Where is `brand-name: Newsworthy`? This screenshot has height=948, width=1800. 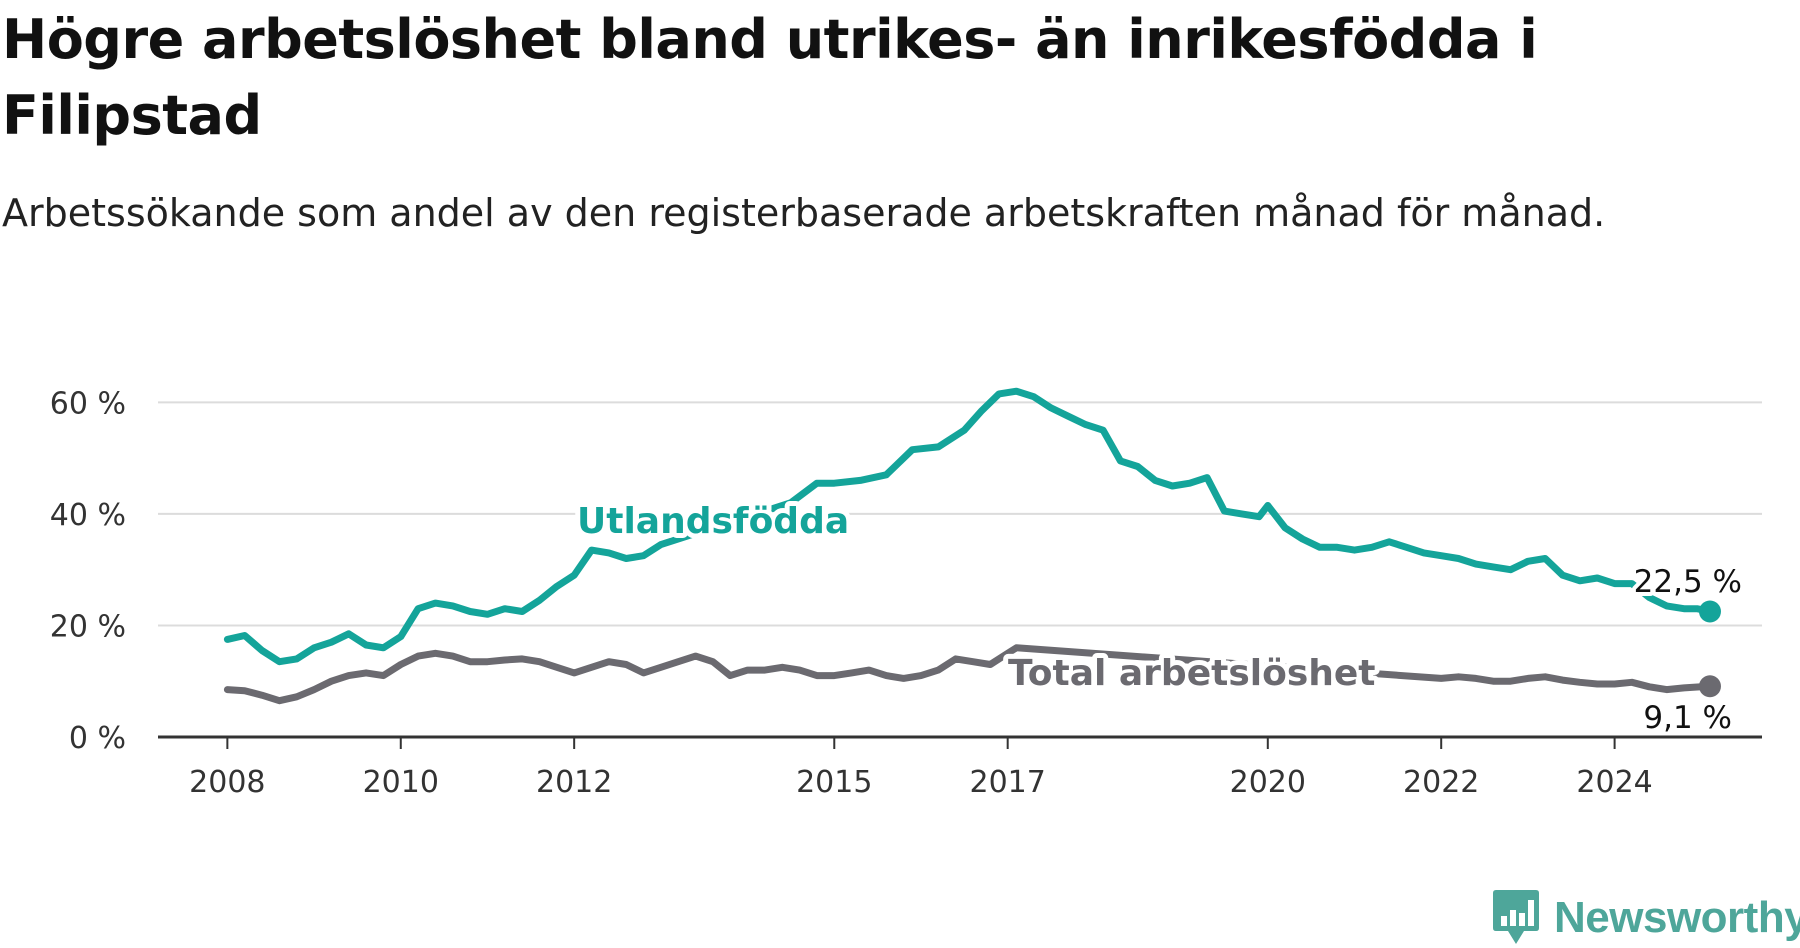
brand-name: Newsworthy is located at coordinates (1677, 917).